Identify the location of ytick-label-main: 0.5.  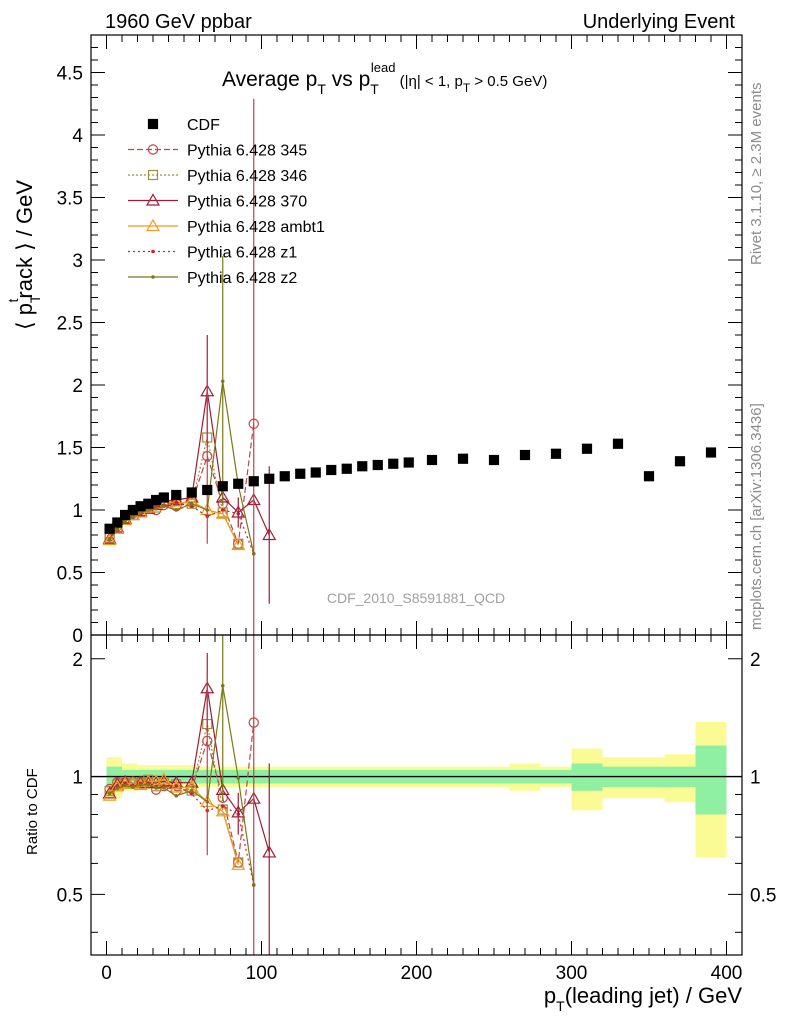
(70, 574).